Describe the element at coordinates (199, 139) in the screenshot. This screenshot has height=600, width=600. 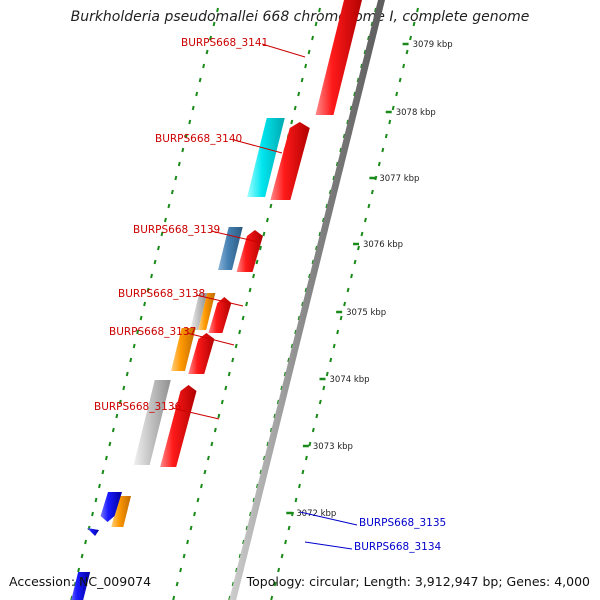
I see `gene-label-3140: BURPS668_3140` at that location.